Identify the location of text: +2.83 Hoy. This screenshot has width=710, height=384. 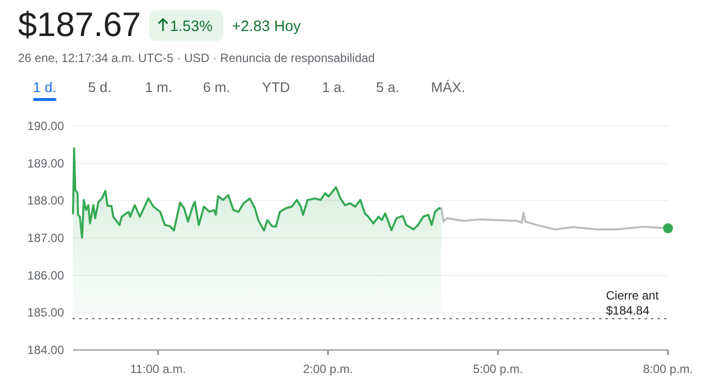
(267, 26).